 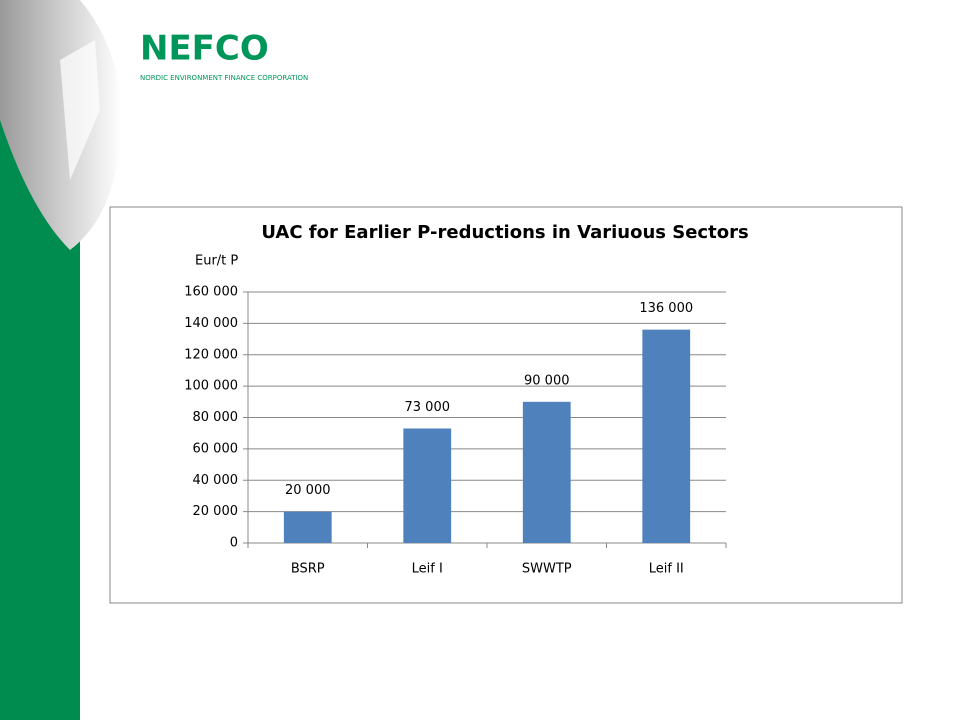 I want to click on y-tick-label: 40 000, so click(x=216, y=480).